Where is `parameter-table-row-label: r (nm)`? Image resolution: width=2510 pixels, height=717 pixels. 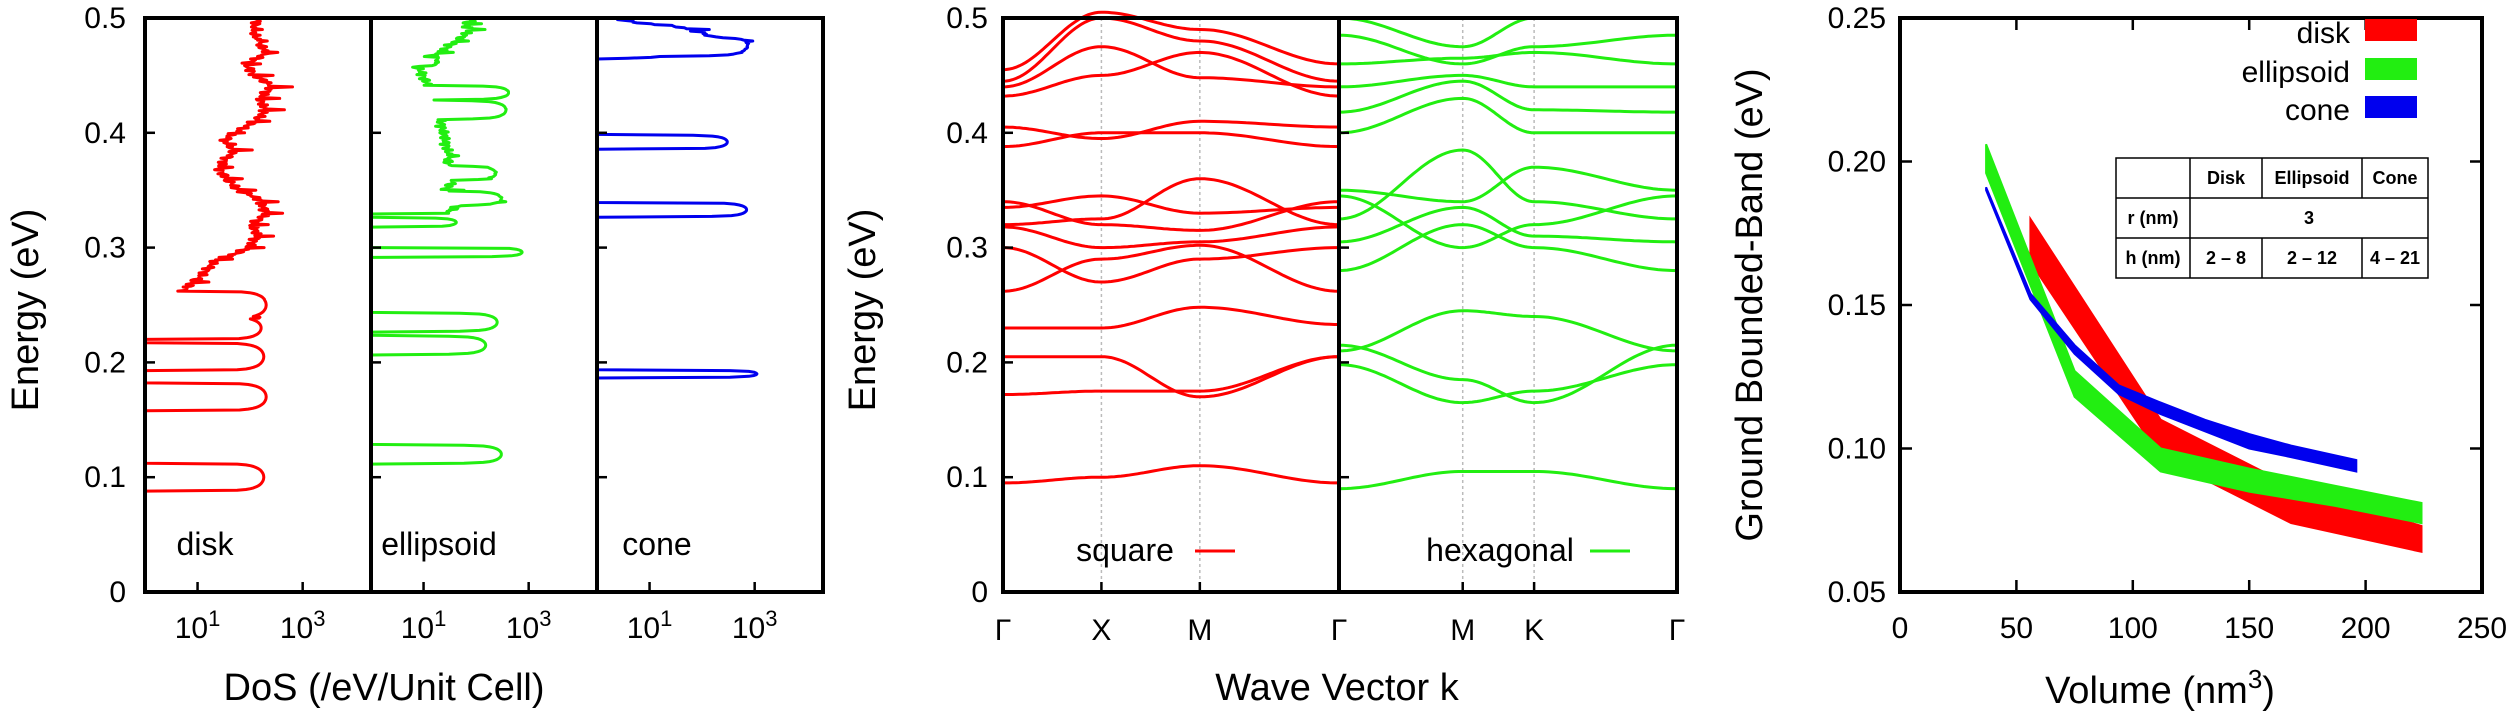
parameter-table-row-label: r (nm) is located at coordinates (2153, 218).